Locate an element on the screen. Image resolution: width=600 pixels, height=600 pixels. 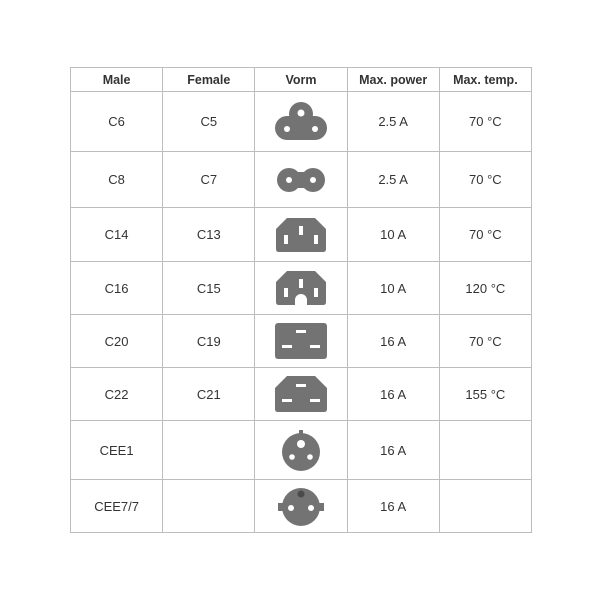
table-row: CEE7/7 16 A is located at coordinates (301, 506).